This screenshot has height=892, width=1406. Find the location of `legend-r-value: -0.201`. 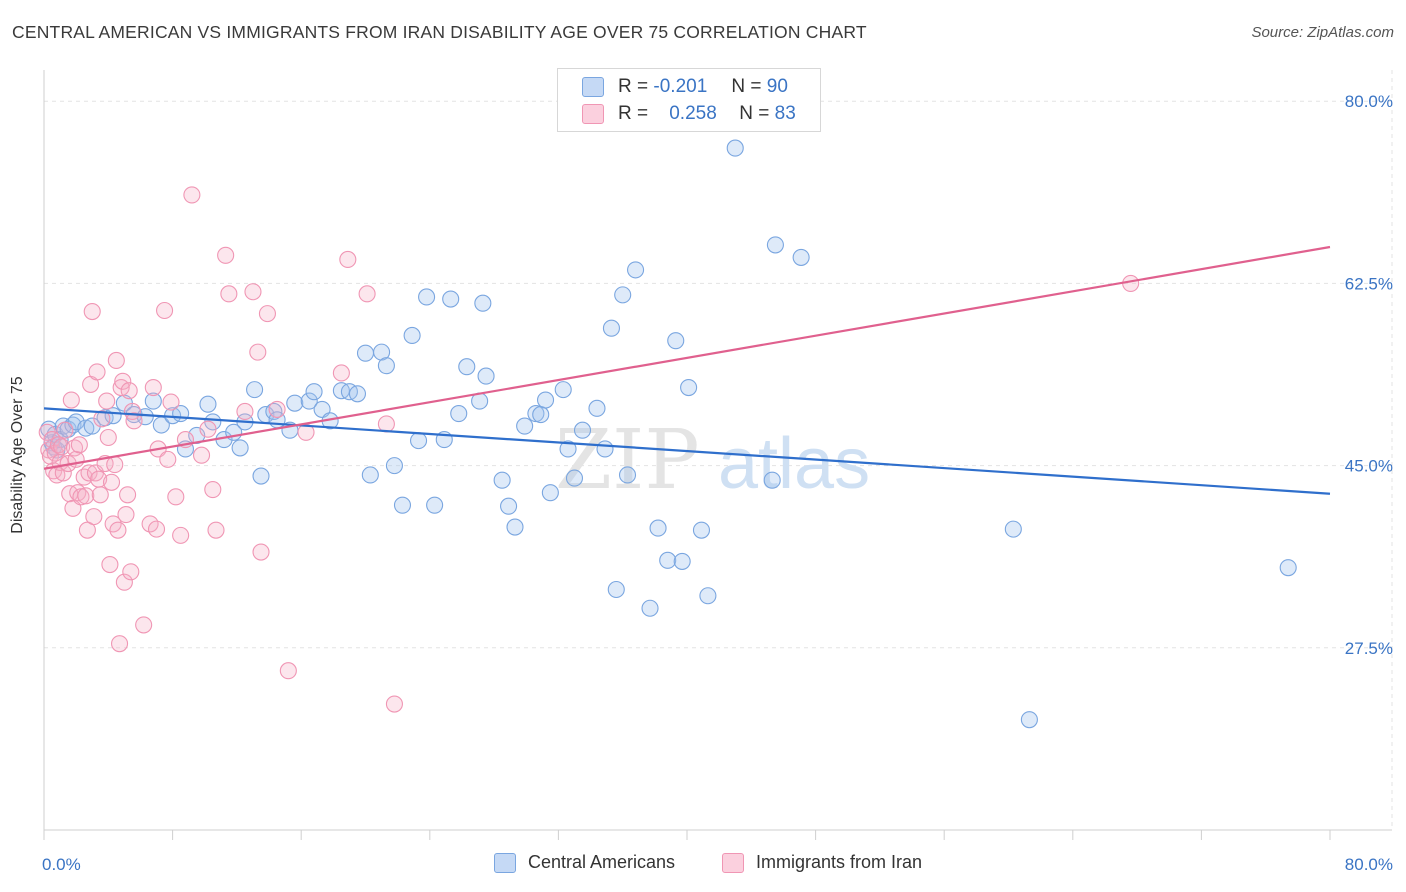

legend-r-value: -0.201 is located at coordinates (680, 86).